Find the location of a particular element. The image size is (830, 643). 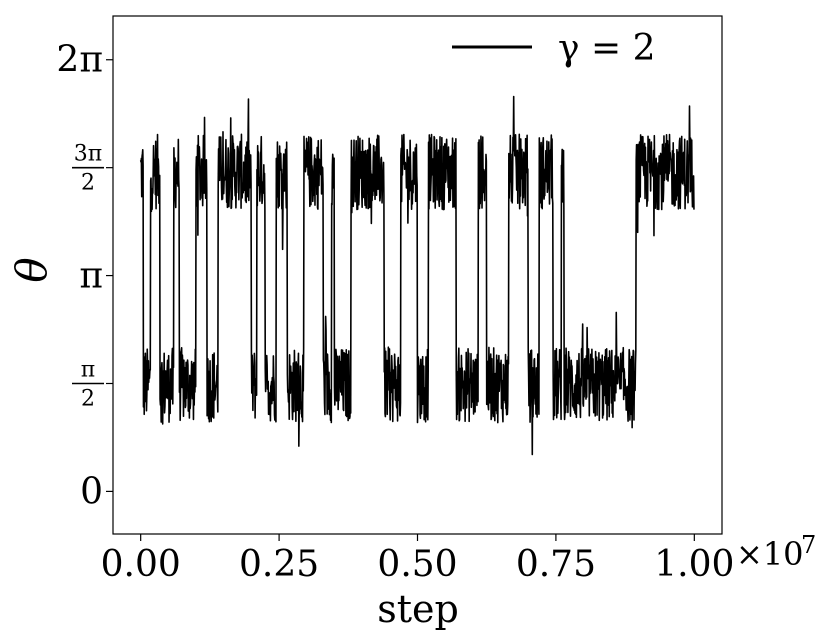

y-tick-label-numerator: 3π is located at coordinates (88, 154).